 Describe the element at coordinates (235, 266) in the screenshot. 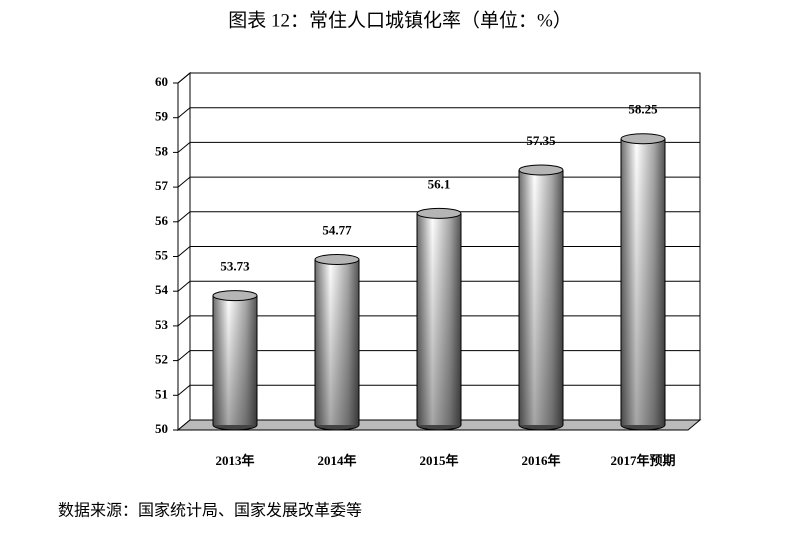

I see `value-label: 53.73` at that location.